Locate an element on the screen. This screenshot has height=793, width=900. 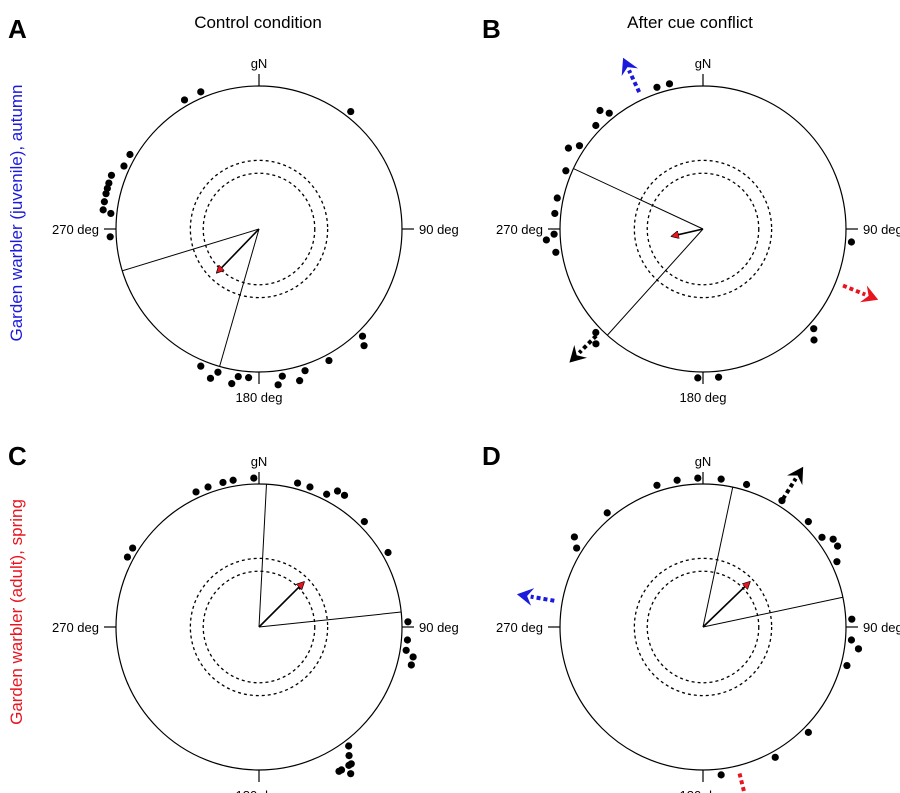
panel-letter-c: C is located at coordinates (17, 456).